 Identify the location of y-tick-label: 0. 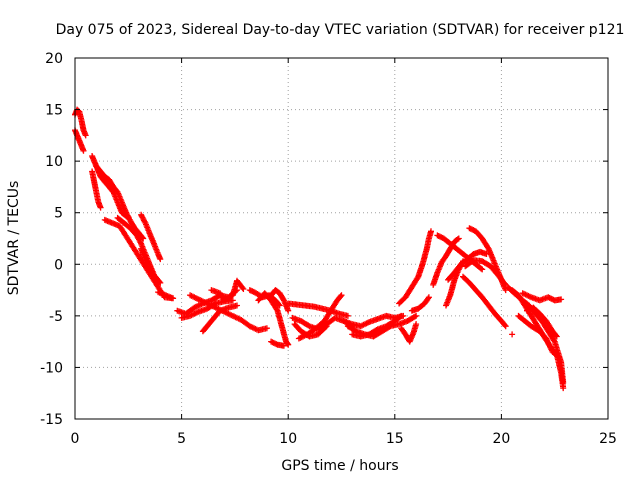
(58, 265).